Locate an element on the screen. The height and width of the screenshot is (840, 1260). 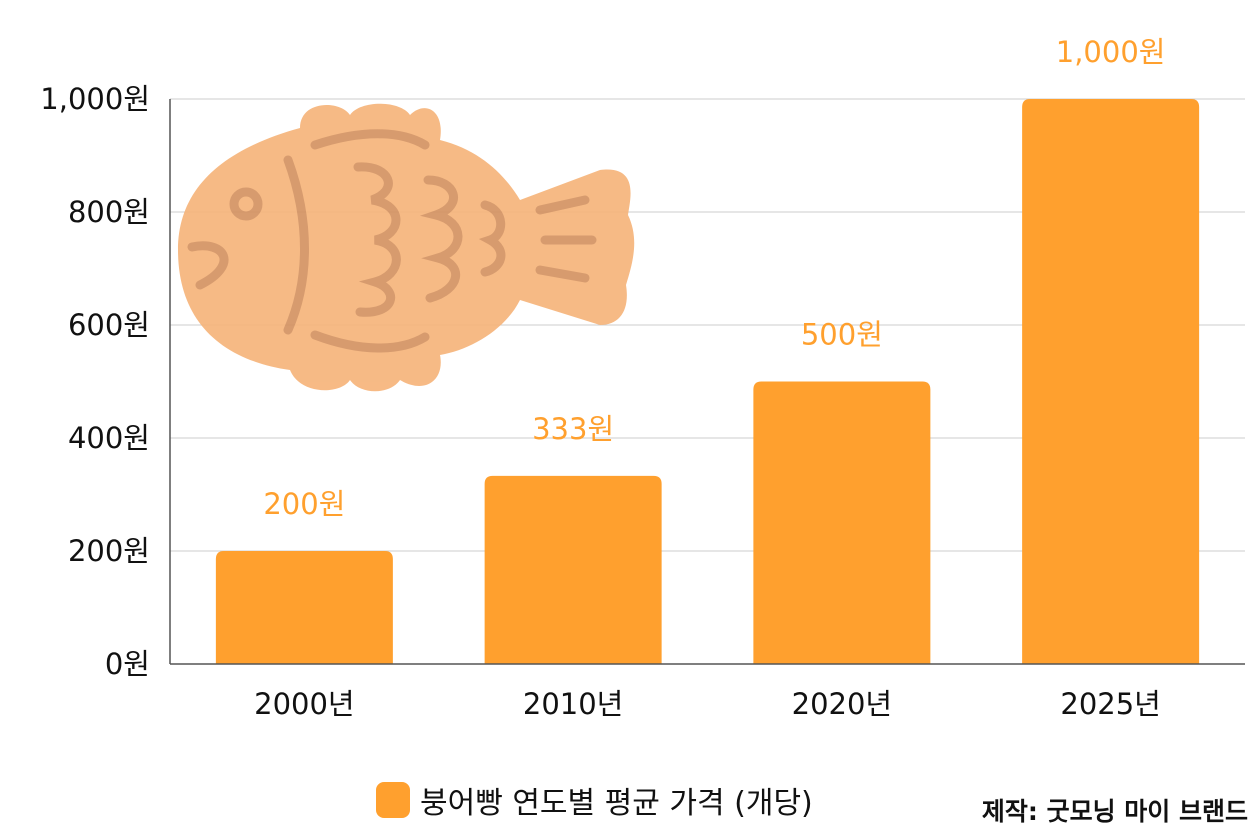
x-tick-label: 2010년 is located at coordinates (573, 704).